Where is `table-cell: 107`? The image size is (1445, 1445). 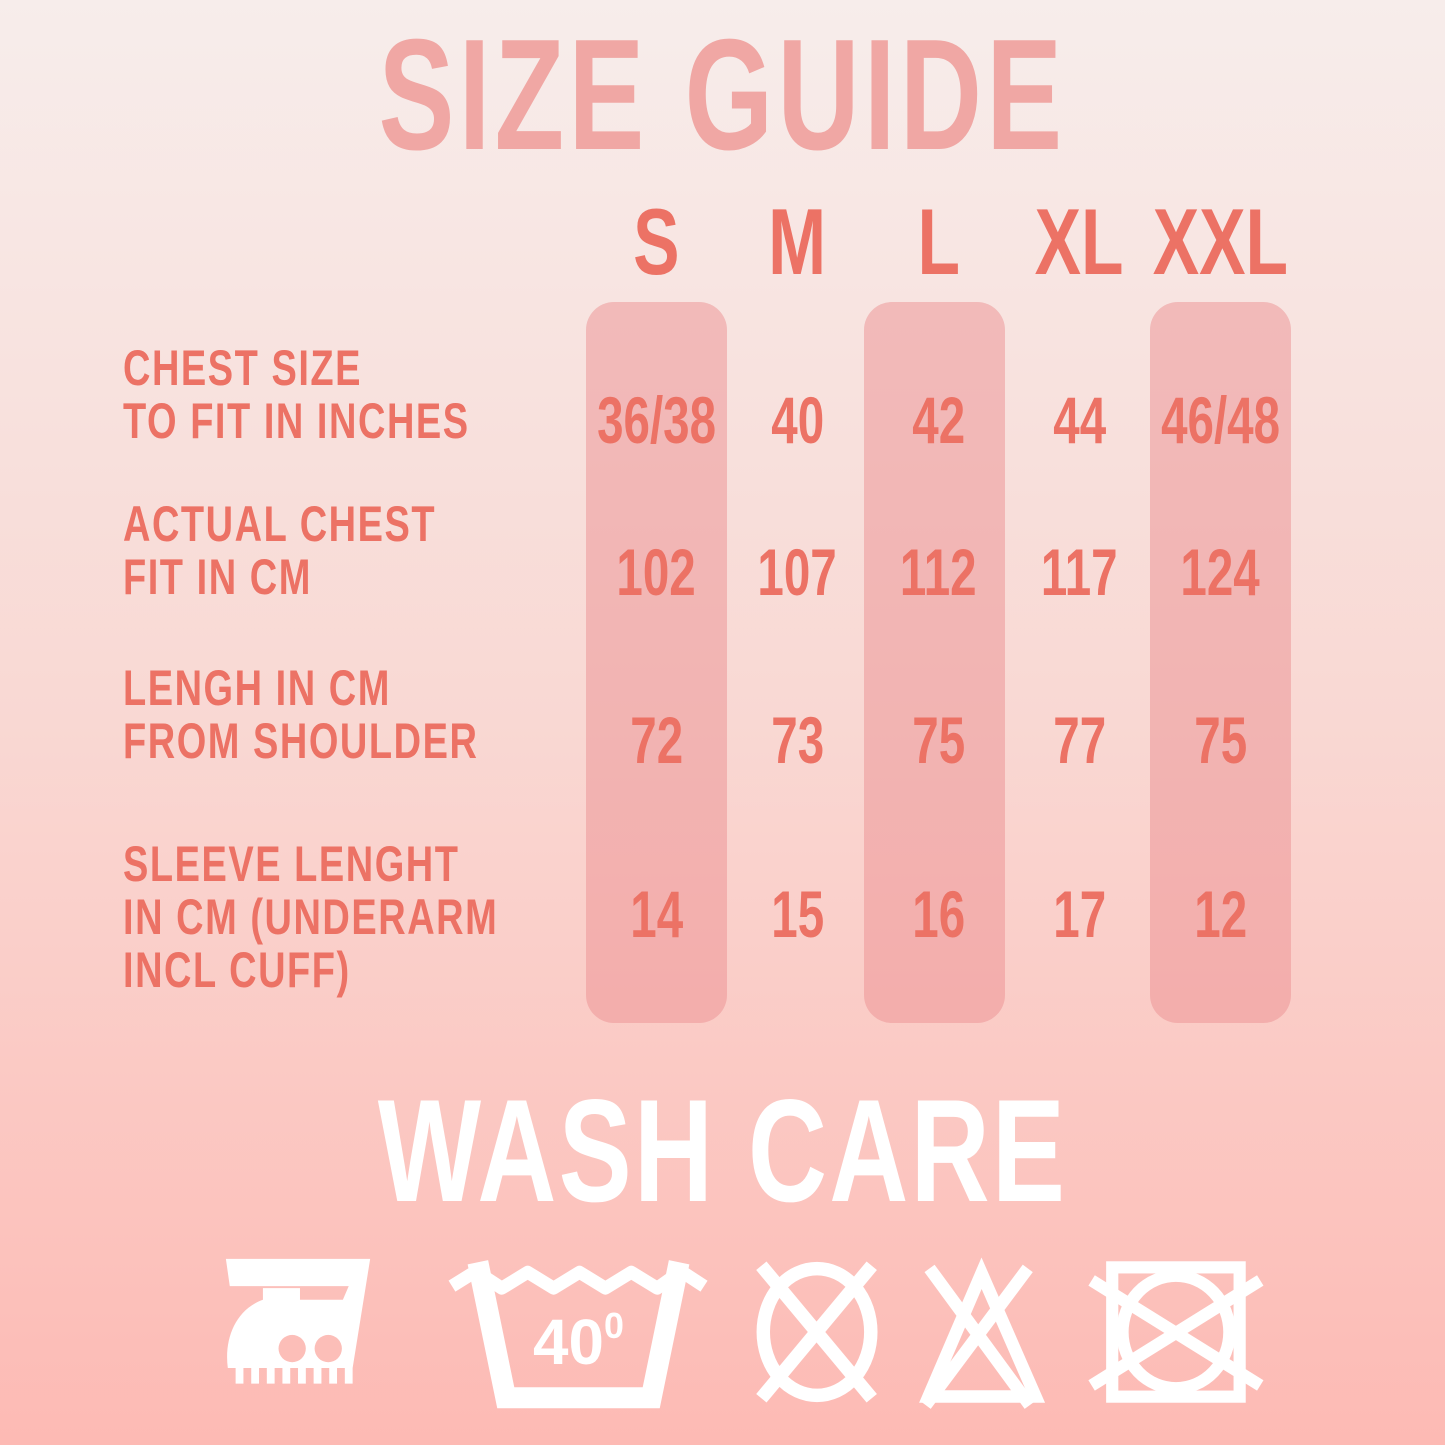
table-cell: 107 is located at coordinates (797, 572).